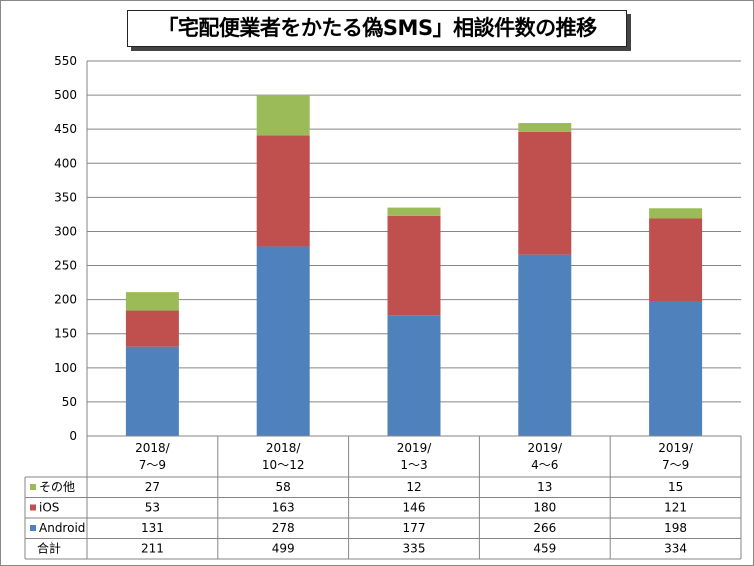 The height and width of the screenshot is (566, 754). What do you see at coordinates (283, 508) in the screenshot?
I see `data-label: 163` at bounding box center [283, 508].